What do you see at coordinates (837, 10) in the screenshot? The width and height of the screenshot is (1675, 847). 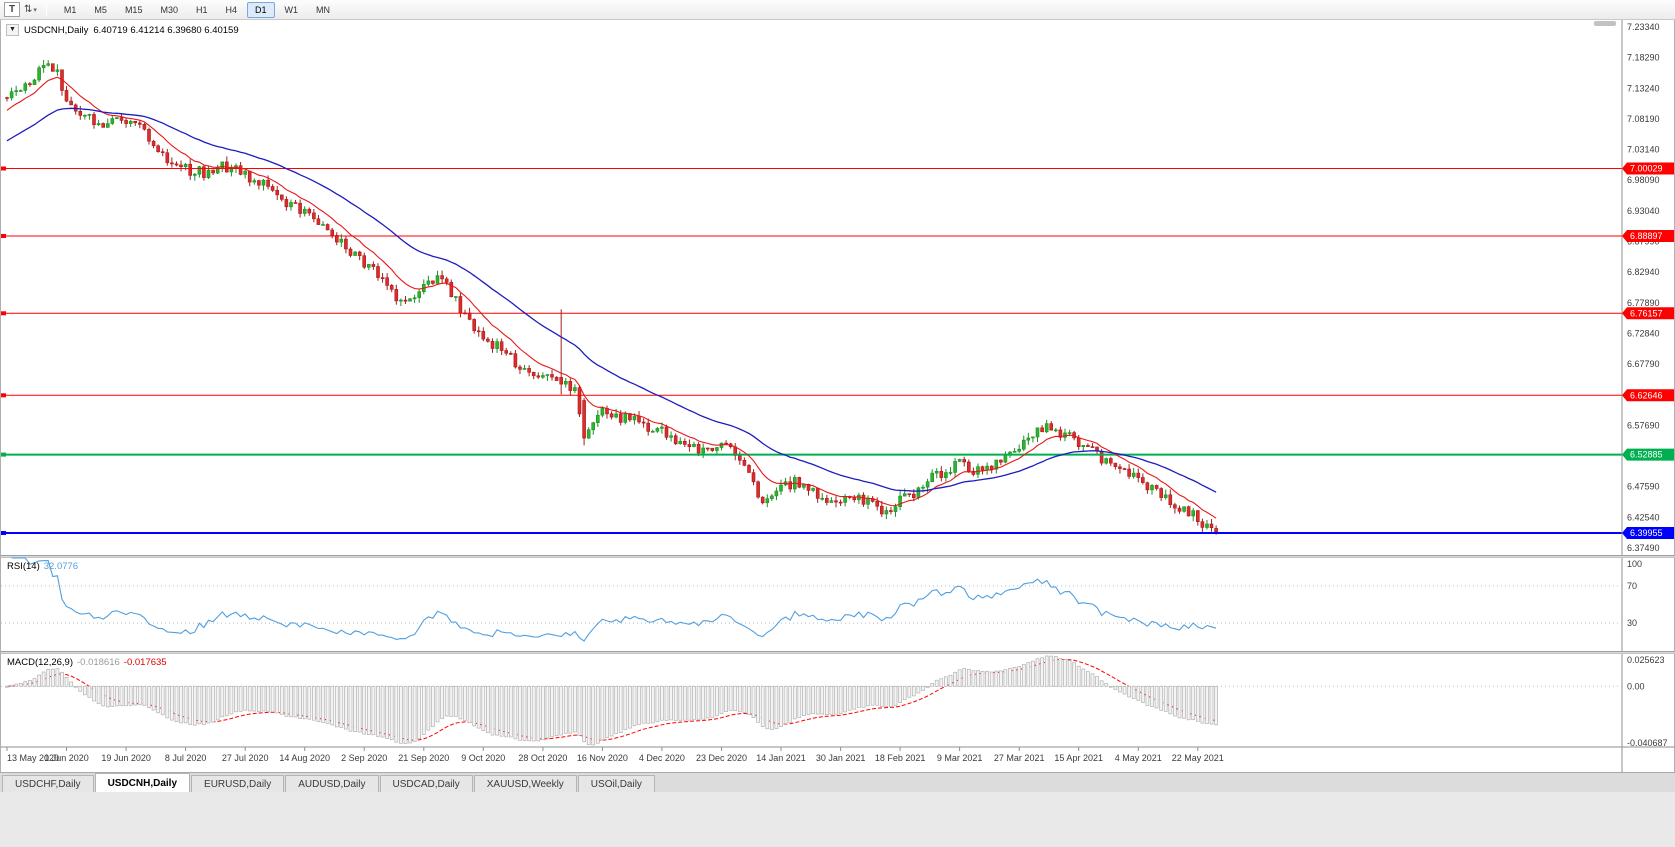 I see `toolbar: T ⇅ ▾ M1 M5 M15 M30 H1 H4 D1 W1 MN` at bounding box center [837, 10].